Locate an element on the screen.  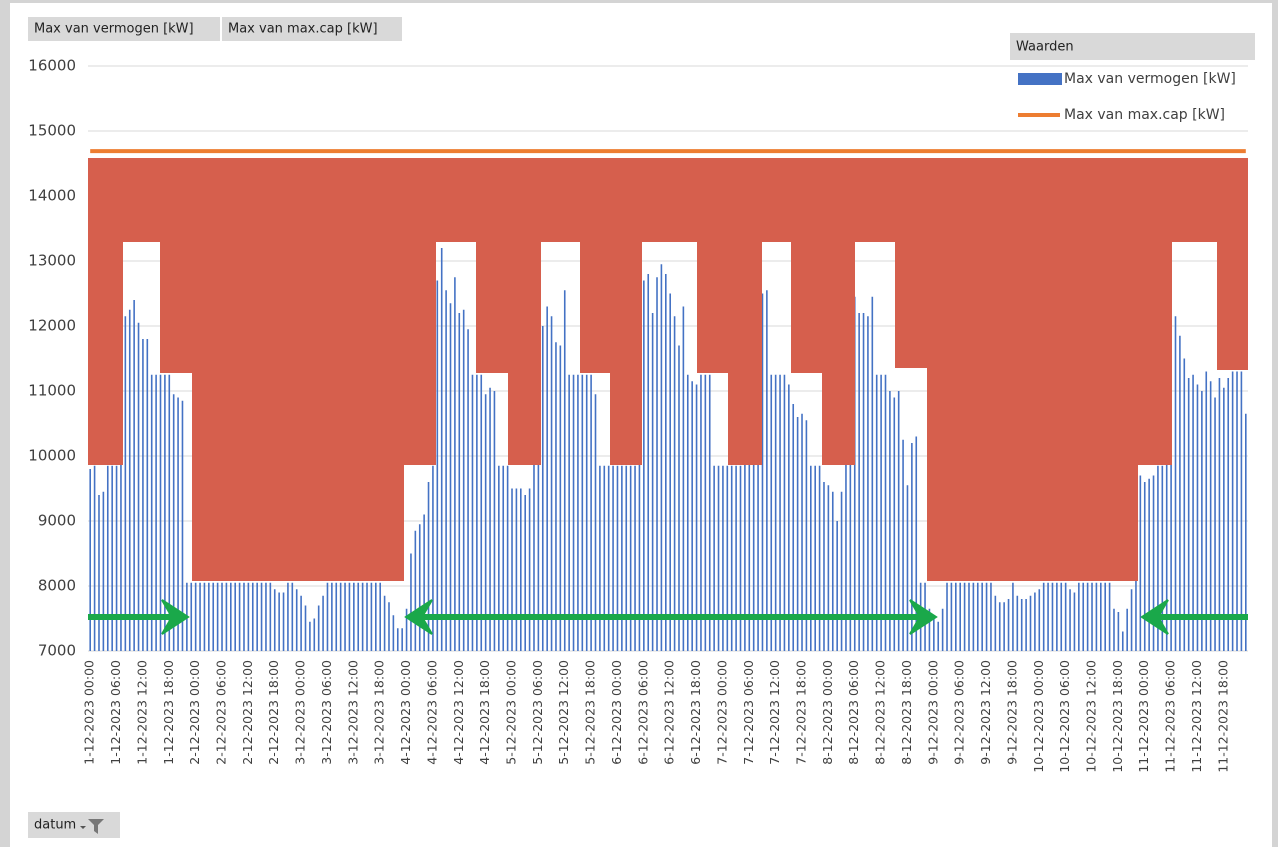
filter-button is located at coordinates (74, 825).